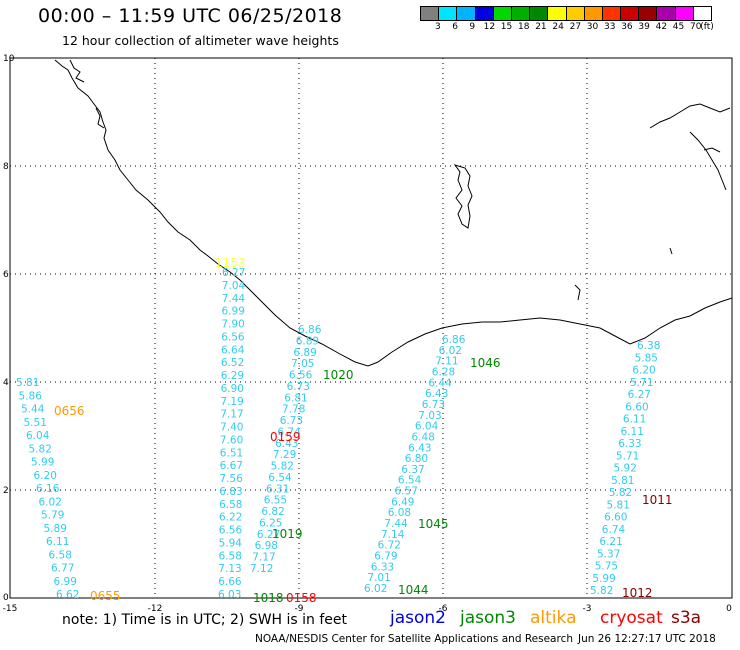 The width and height of the screenshot is (740, 650). I want to click on y-tick-label: 8, so click(6, 167).